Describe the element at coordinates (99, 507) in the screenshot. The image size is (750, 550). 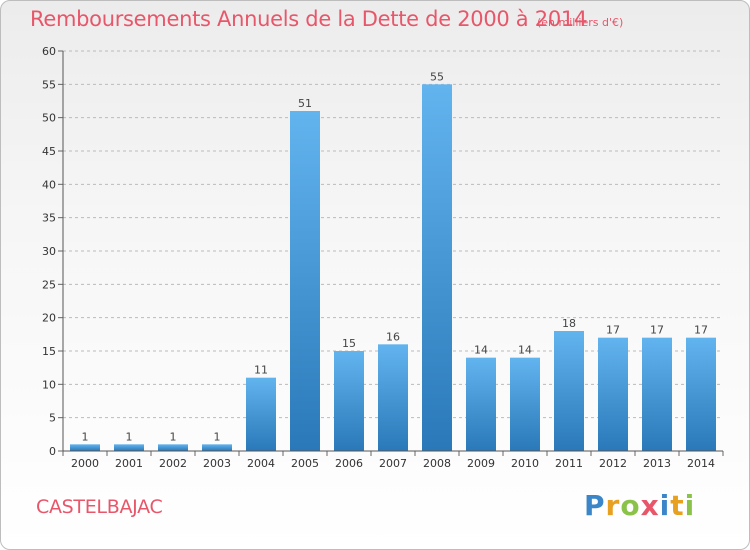
I see `commune-name: CASTELBAJAC` at that location.